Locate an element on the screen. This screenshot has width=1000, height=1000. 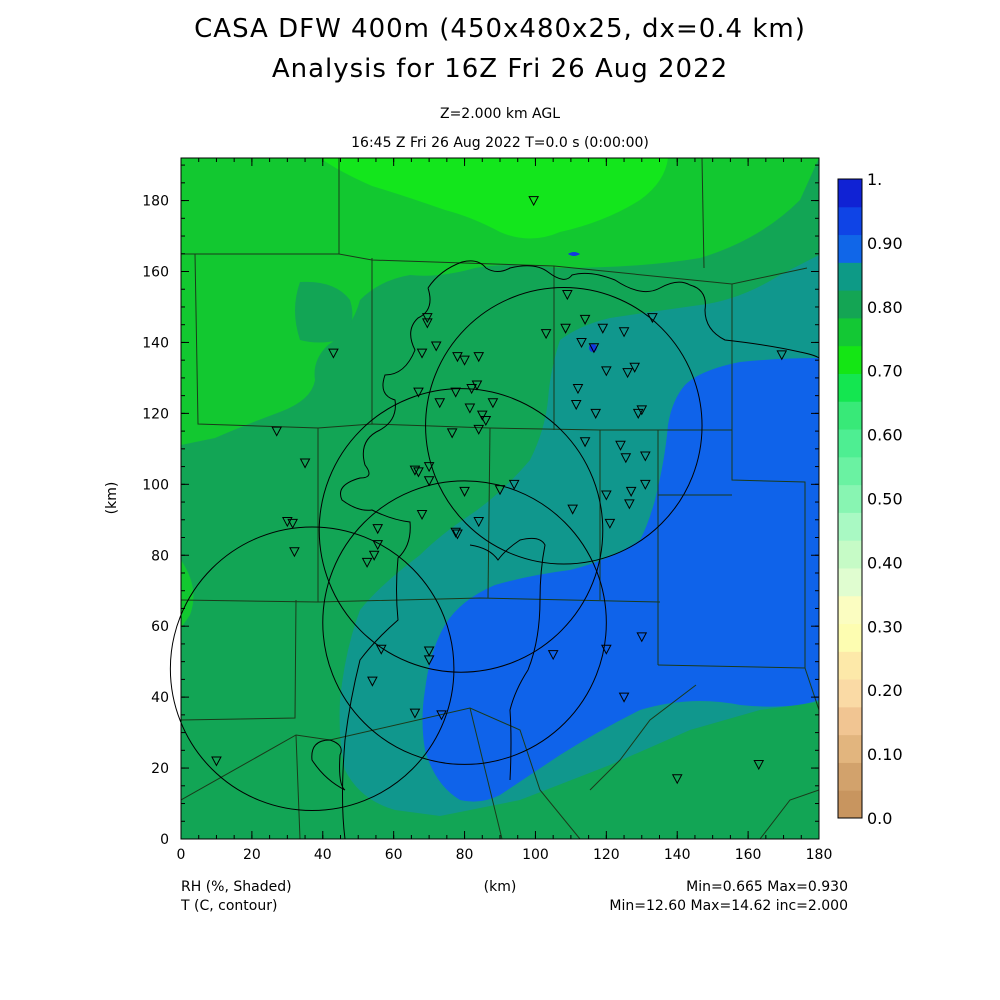
rh-zone-dark-blue-speck is located at coordinates (574, 254).